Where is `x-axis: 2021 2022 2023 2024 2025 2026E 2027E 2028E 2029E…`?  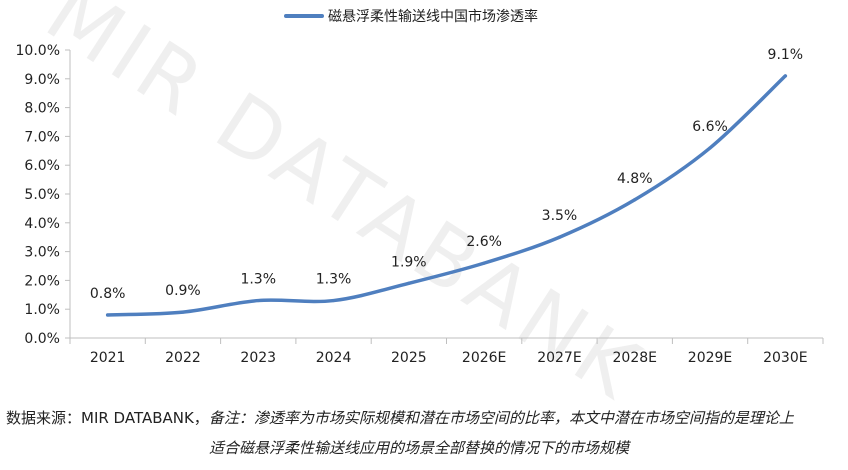
x-axis: 2021 2022 2023 2024 2025 2026E 2027E 2028E 2029E… is located at coordinates (446, 351).